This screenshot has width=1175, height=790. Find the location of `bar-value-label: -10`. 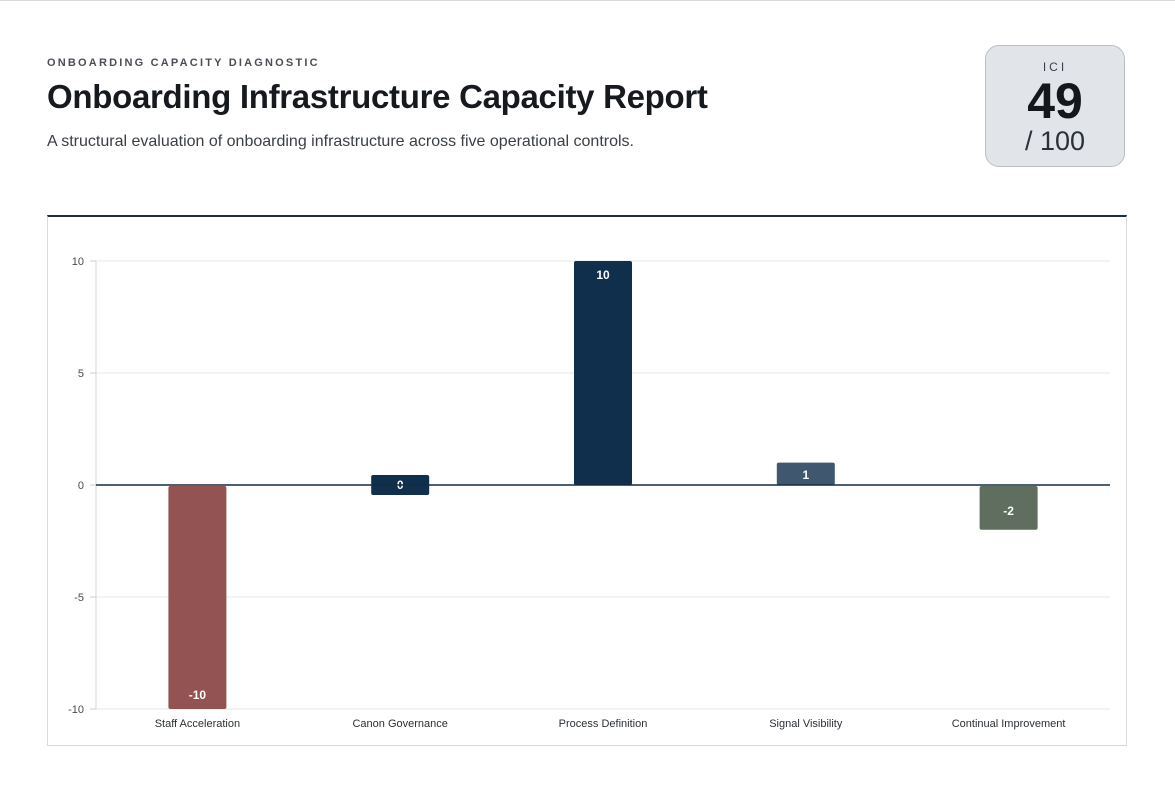

bar-value-label: -10 is located at coordinates (198, 695).